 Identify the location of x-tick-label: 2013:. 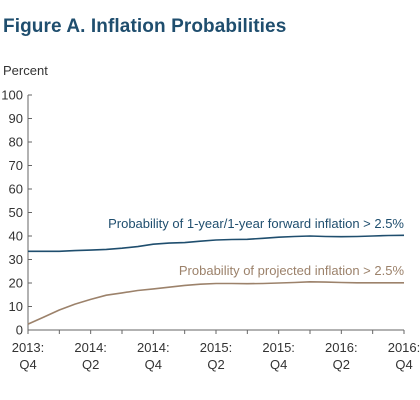
(28, 347).